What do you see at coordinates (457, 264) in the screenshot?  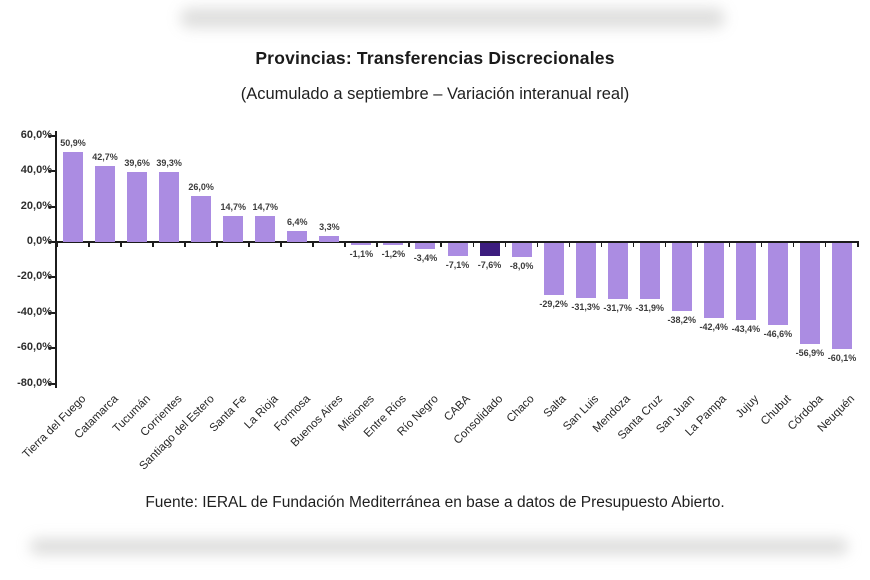 I see `bar-value-label: -7,1%` at bounding box center [457, 264].